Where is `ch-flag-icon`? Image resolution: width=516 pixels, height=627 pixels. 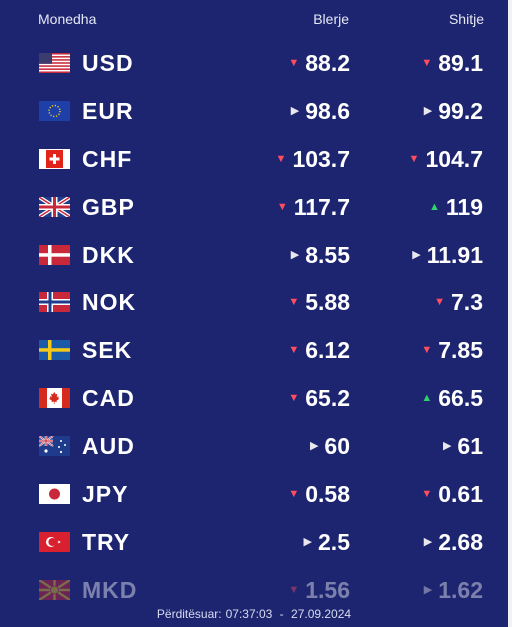 ch-flag-icon is located at coordinates (54, 158).